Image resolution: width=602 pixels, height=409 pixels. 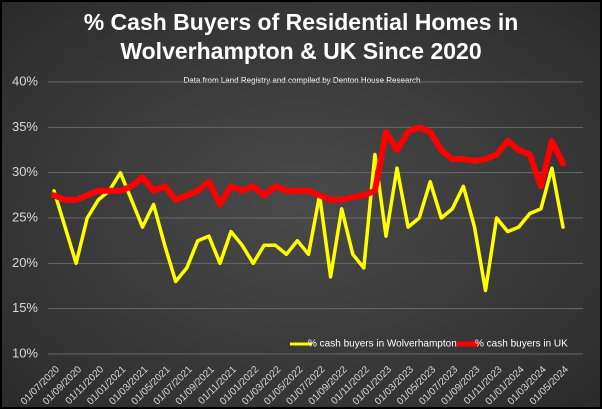 I want to click on y-tick-label: 10%, so click(x=25, y=352).